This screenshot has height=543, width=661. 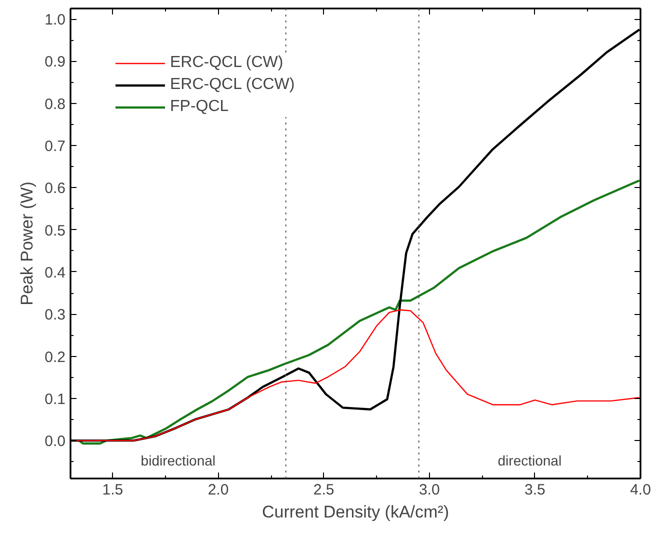 I want to click on annotation: directional, so click(x=530, y=460).